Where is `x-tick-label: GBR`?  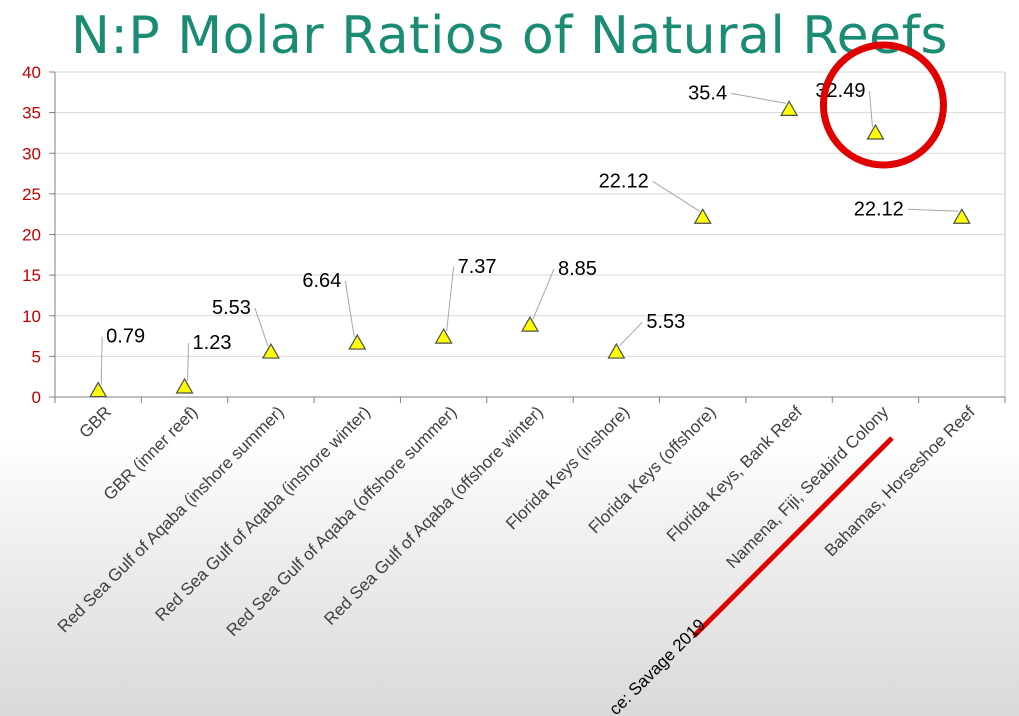
x-tick-label: GBR is located at coordinates (95, 421).